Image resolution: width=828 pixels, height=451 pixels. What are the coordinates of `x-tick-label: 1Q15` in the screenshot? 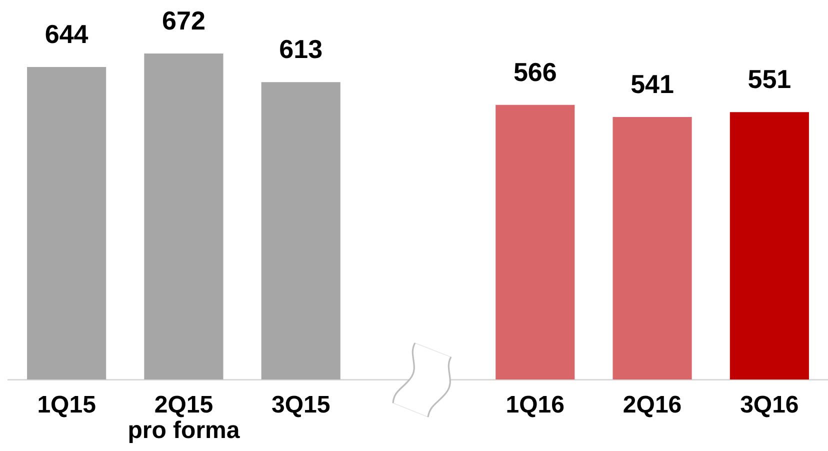 It's located at (66, 405).